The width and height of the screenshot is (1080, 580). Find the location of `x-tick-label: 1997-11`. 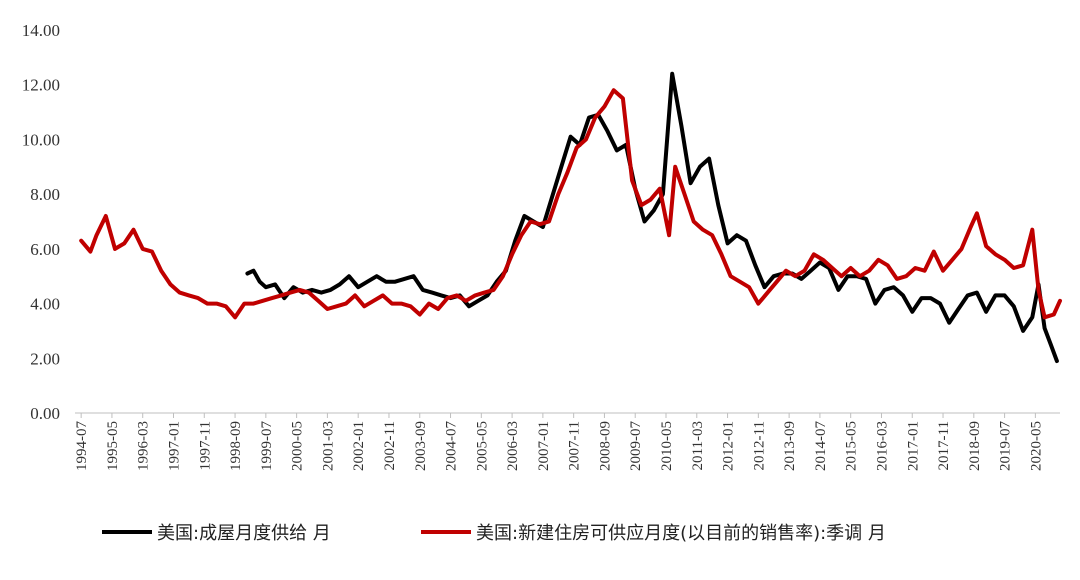

x-tick-label: 1997-11 is located at coordinates (205, 445).